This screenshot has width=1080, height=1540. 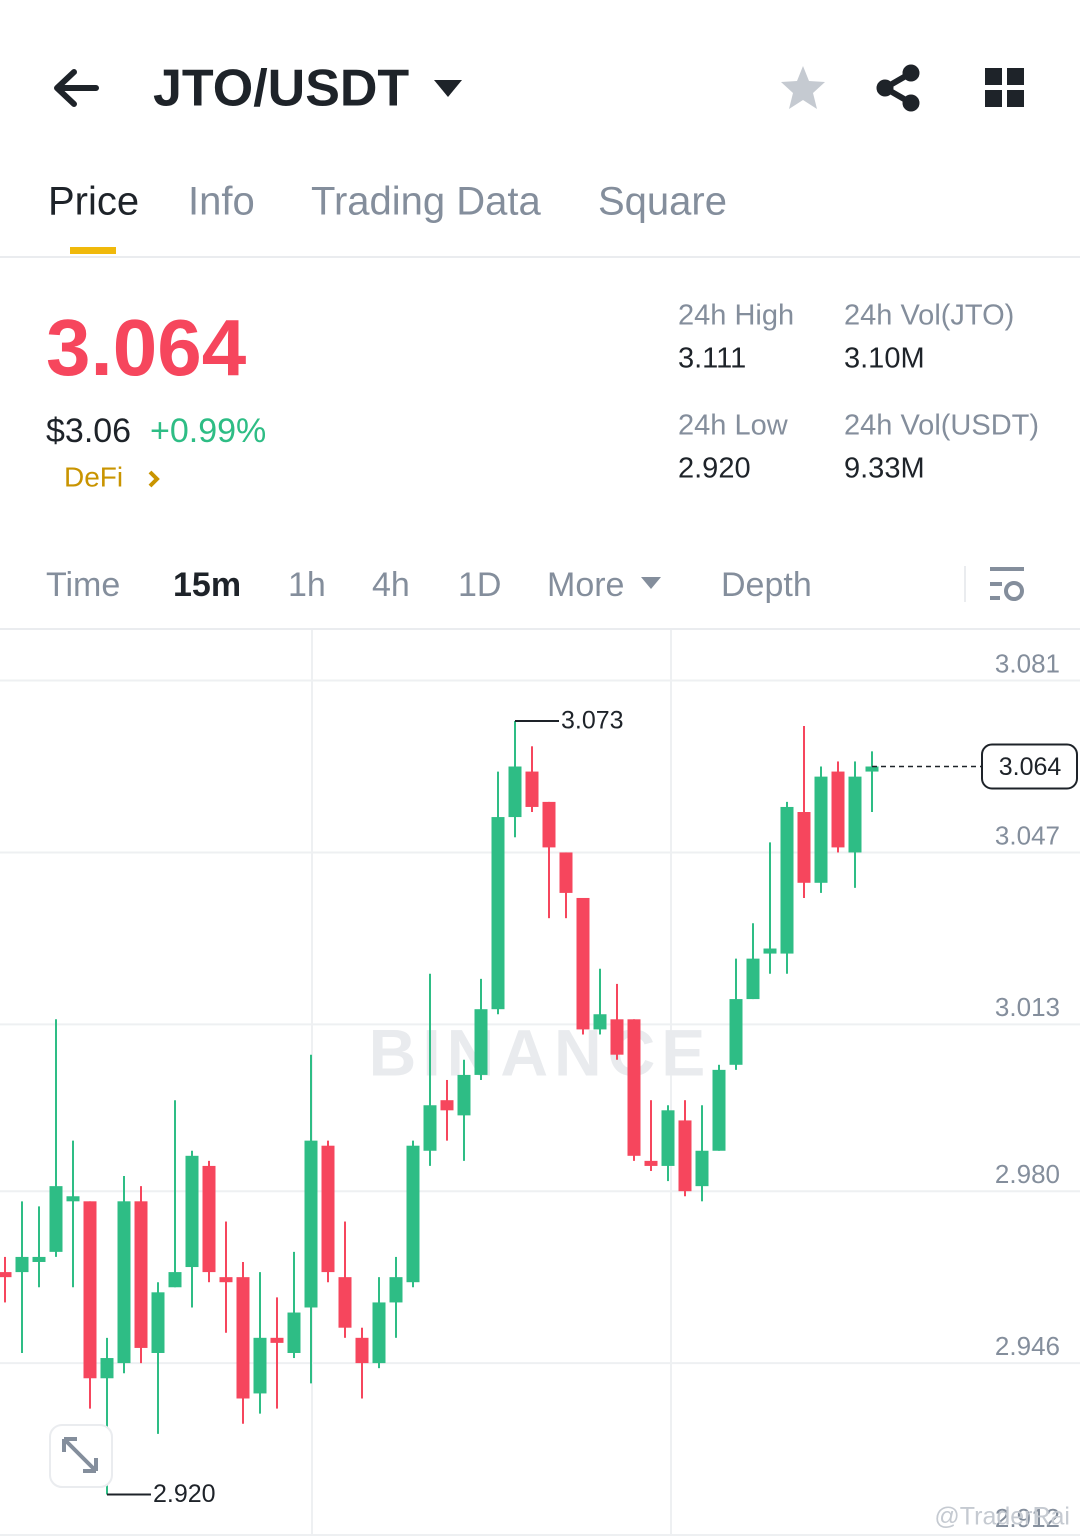 What do you see at coordinates (585, 585) in the screenshot?
I see `interval: More` at bounding box center [585, 585].